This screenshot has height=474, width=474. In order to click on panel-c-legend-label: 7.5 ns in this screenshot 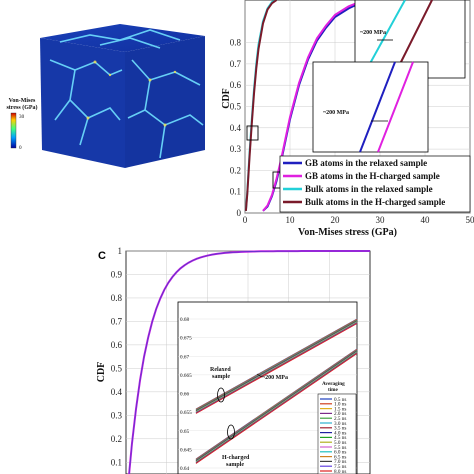, I will do `click(340, 467)`.